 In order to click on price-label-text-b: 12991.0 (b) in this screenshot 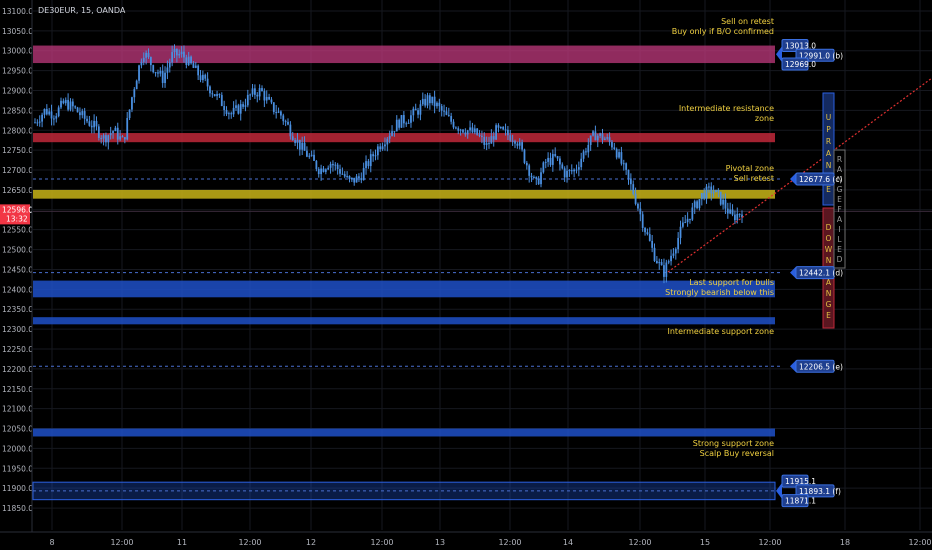, I will do `click(821, 55)`.